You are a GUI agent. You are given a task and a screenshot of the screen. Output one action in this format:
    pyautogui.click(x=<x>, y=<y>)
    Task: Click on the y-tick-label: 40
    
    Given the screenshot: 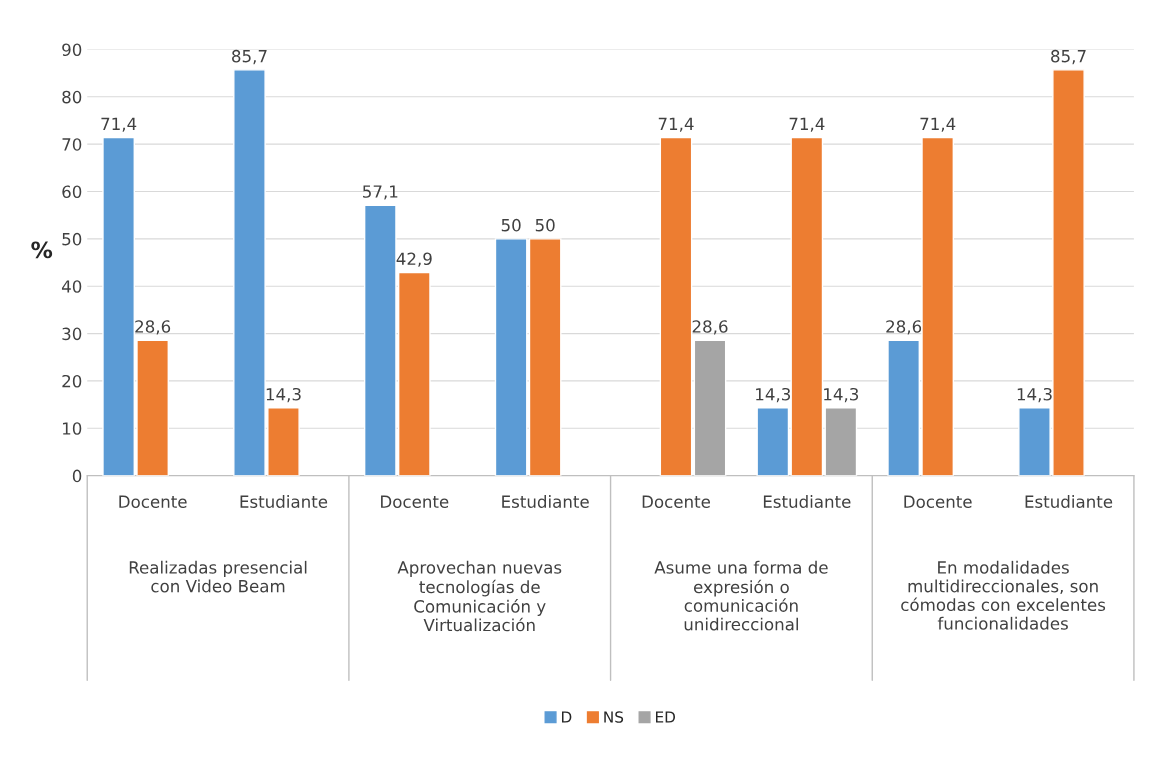 What is the action you would take?
    pyautogui.click(x=71, y=286)
    